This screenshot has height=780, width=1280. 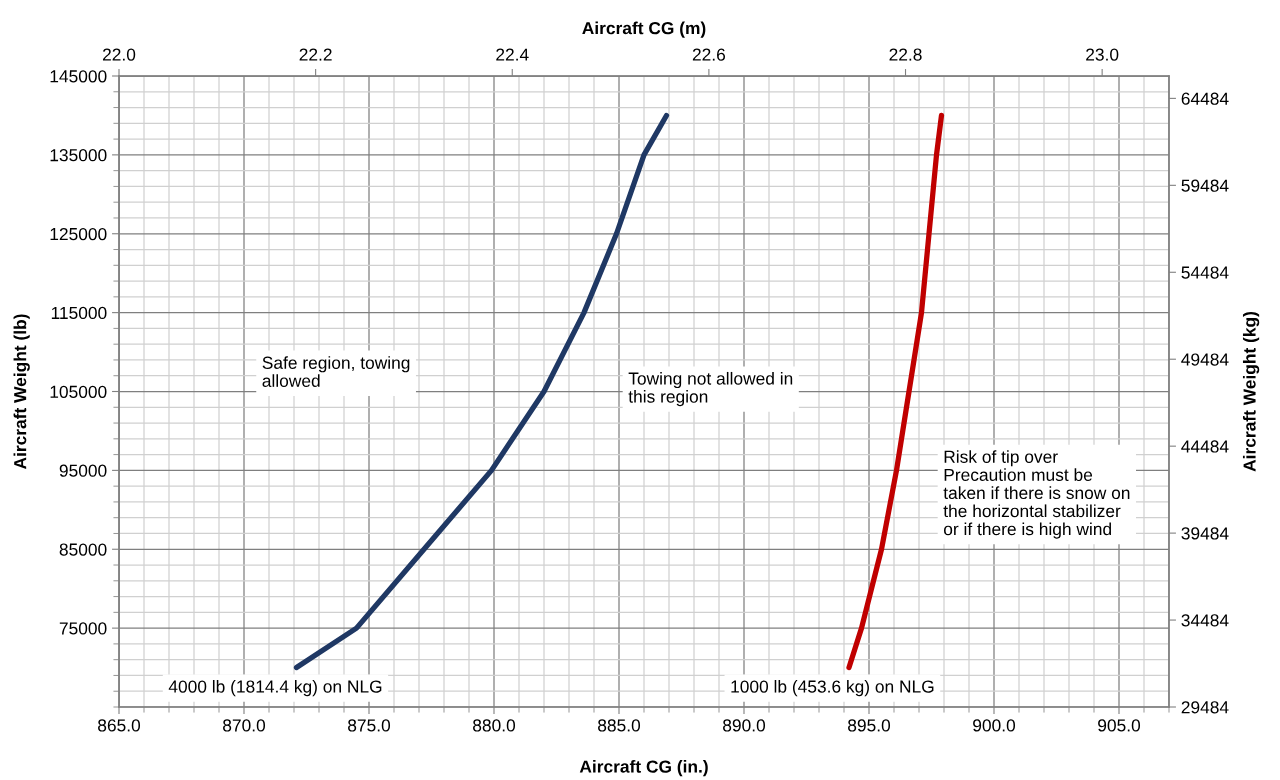 What do you see at coordinates (83, 549) in the screenshot?
I see `y-tick-label: 85000` at bounding box center [83, 549].